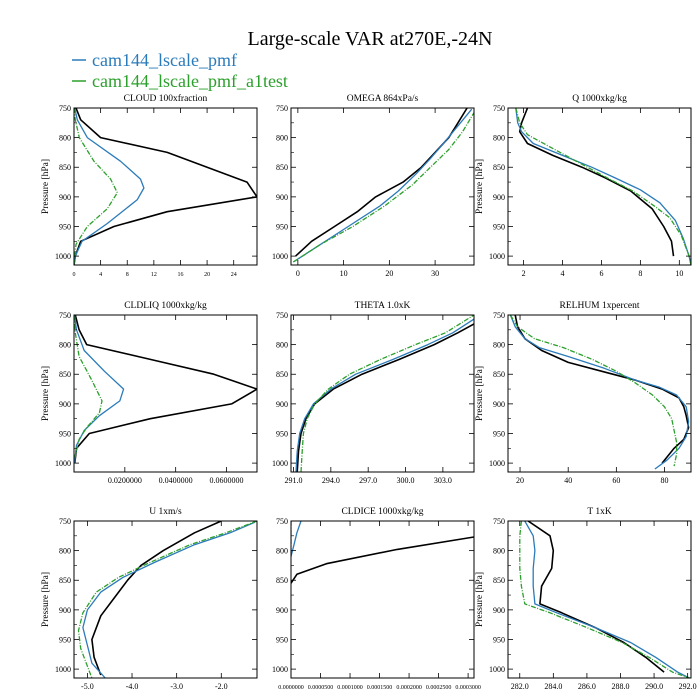 This screenshot has height=700, width=700. Describe the element at coordinates (520, 686) in the screenshot. I see `x-tick-label: 282.0` at that location.